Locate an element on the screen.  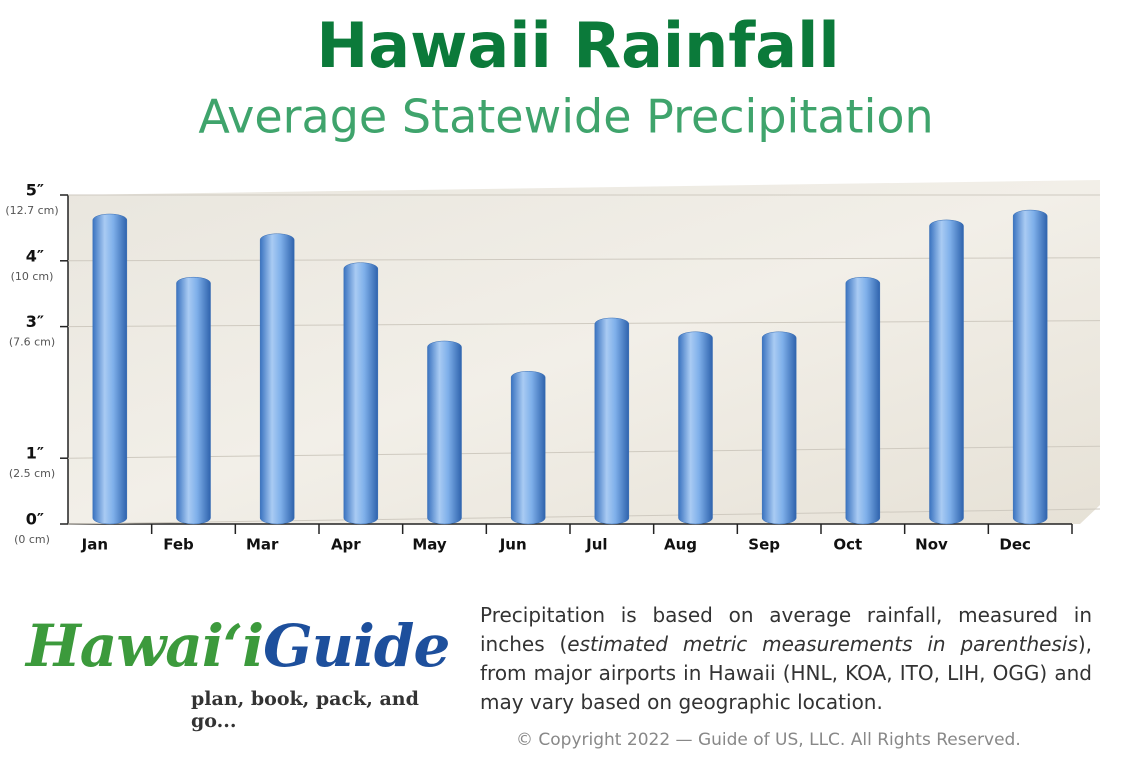
x-tick-label: Jun is located at coordinates (513, 545).